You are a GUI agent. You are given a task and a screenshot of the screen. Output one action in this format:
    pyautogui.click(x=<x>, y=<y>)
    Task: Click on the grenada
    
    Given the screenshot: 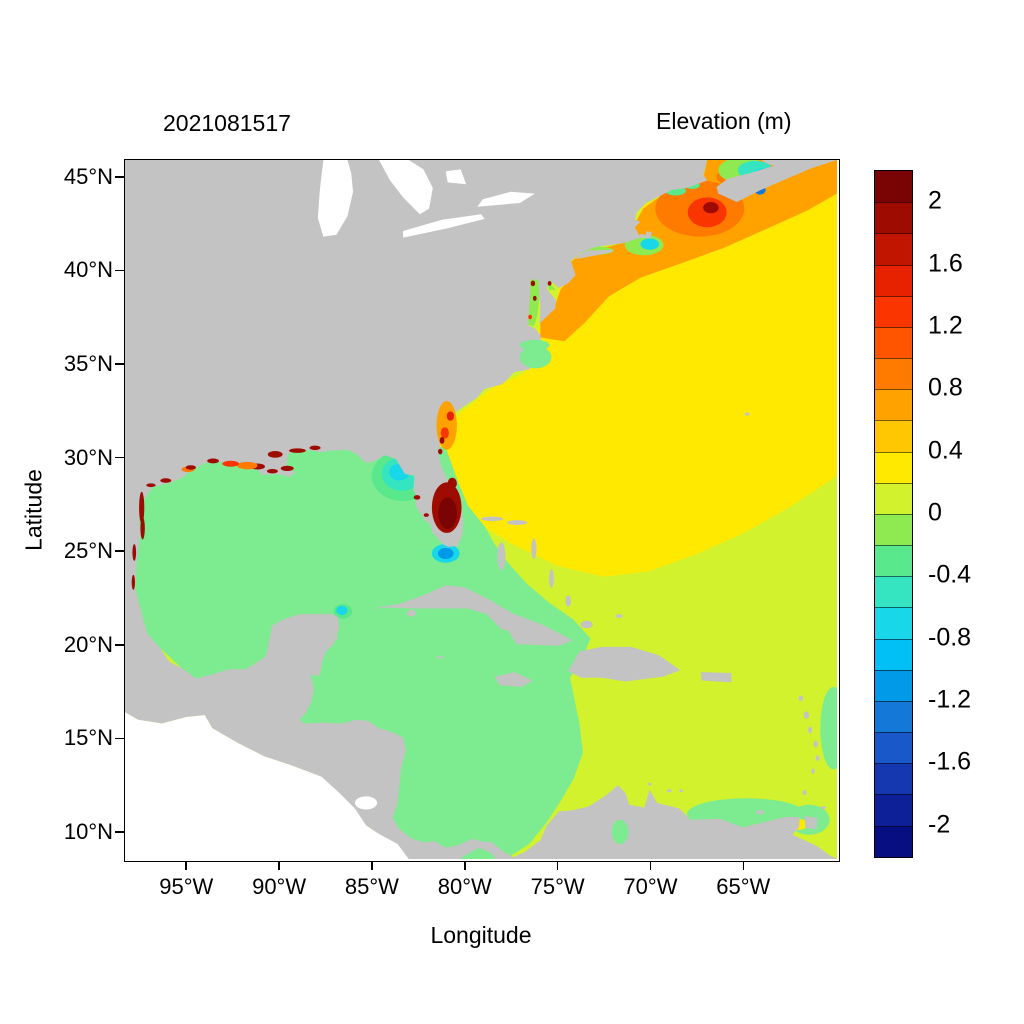 What is the action you would take?
    pyautogui.click(x=804, y=793)
    